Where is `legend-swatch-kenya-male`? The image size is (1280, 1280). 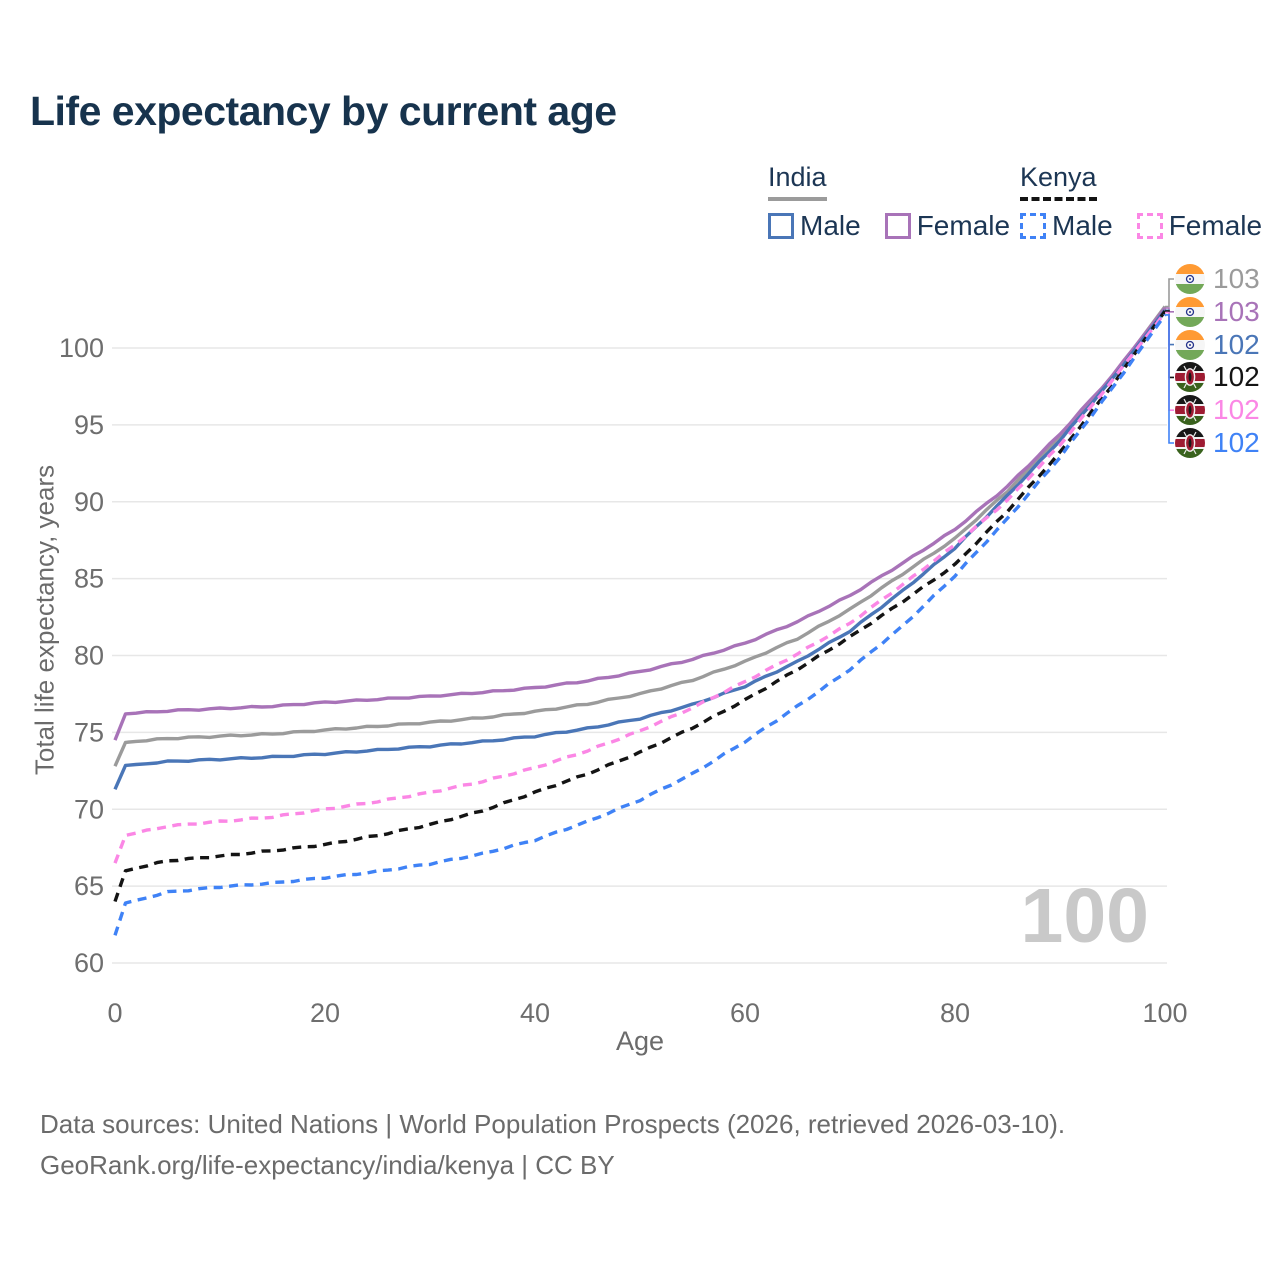 legend-swatch-kenya-male is located at coordinates (1033, 226).